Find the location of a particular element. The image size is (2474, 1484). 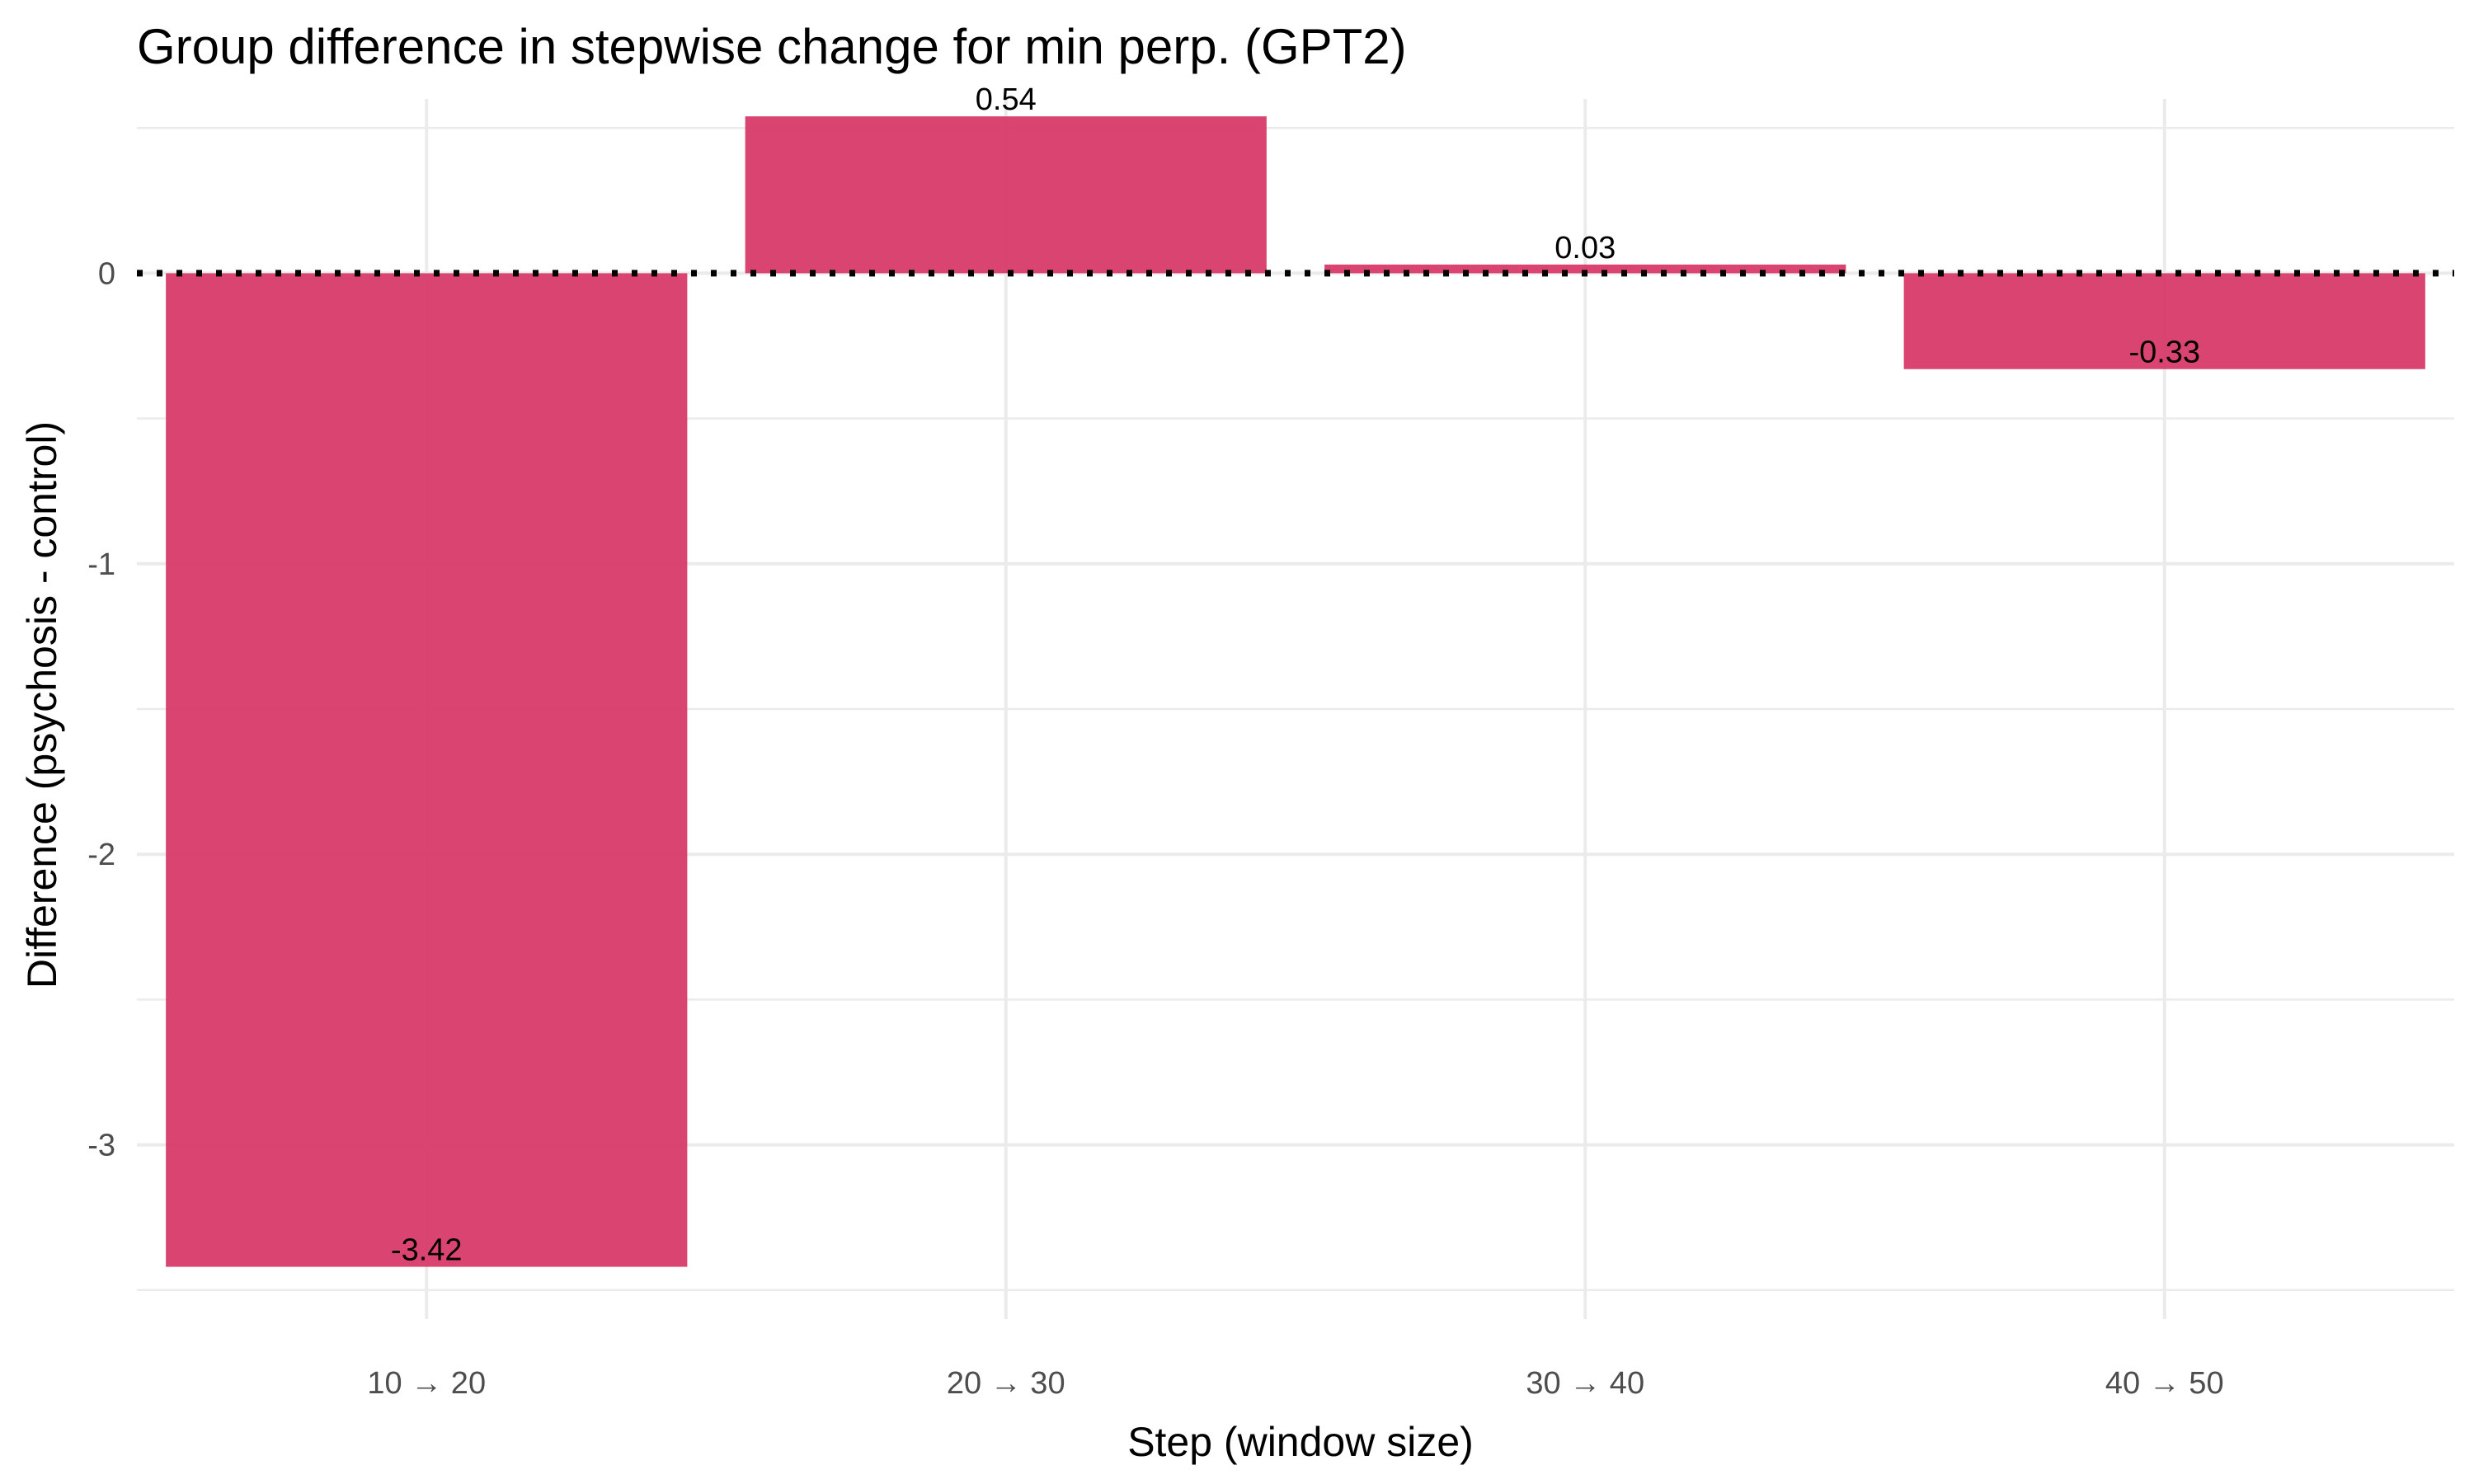

y-axis-title: Difference (psychosis - control) is located at coordinates (42, 705).